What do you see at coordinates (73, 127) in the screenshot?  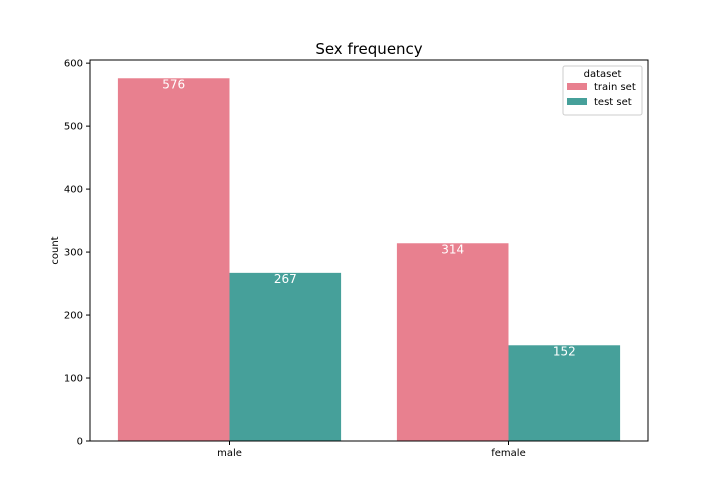 I see `y-tick-label: 500` at bounding box center [73, 127].